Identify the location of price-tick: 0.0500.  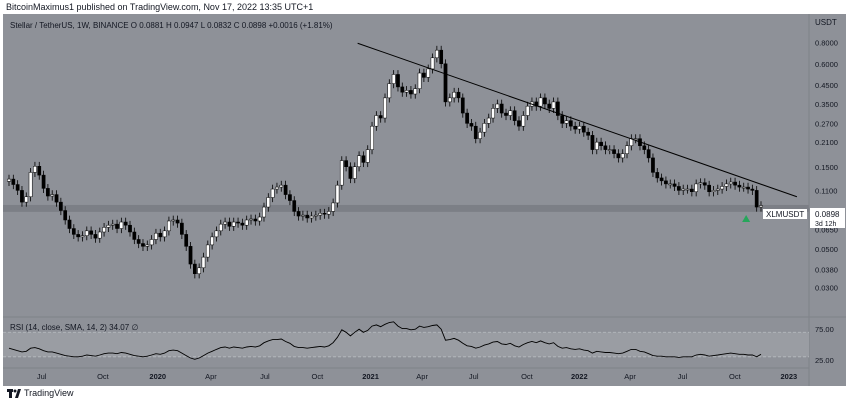
(826, 249).